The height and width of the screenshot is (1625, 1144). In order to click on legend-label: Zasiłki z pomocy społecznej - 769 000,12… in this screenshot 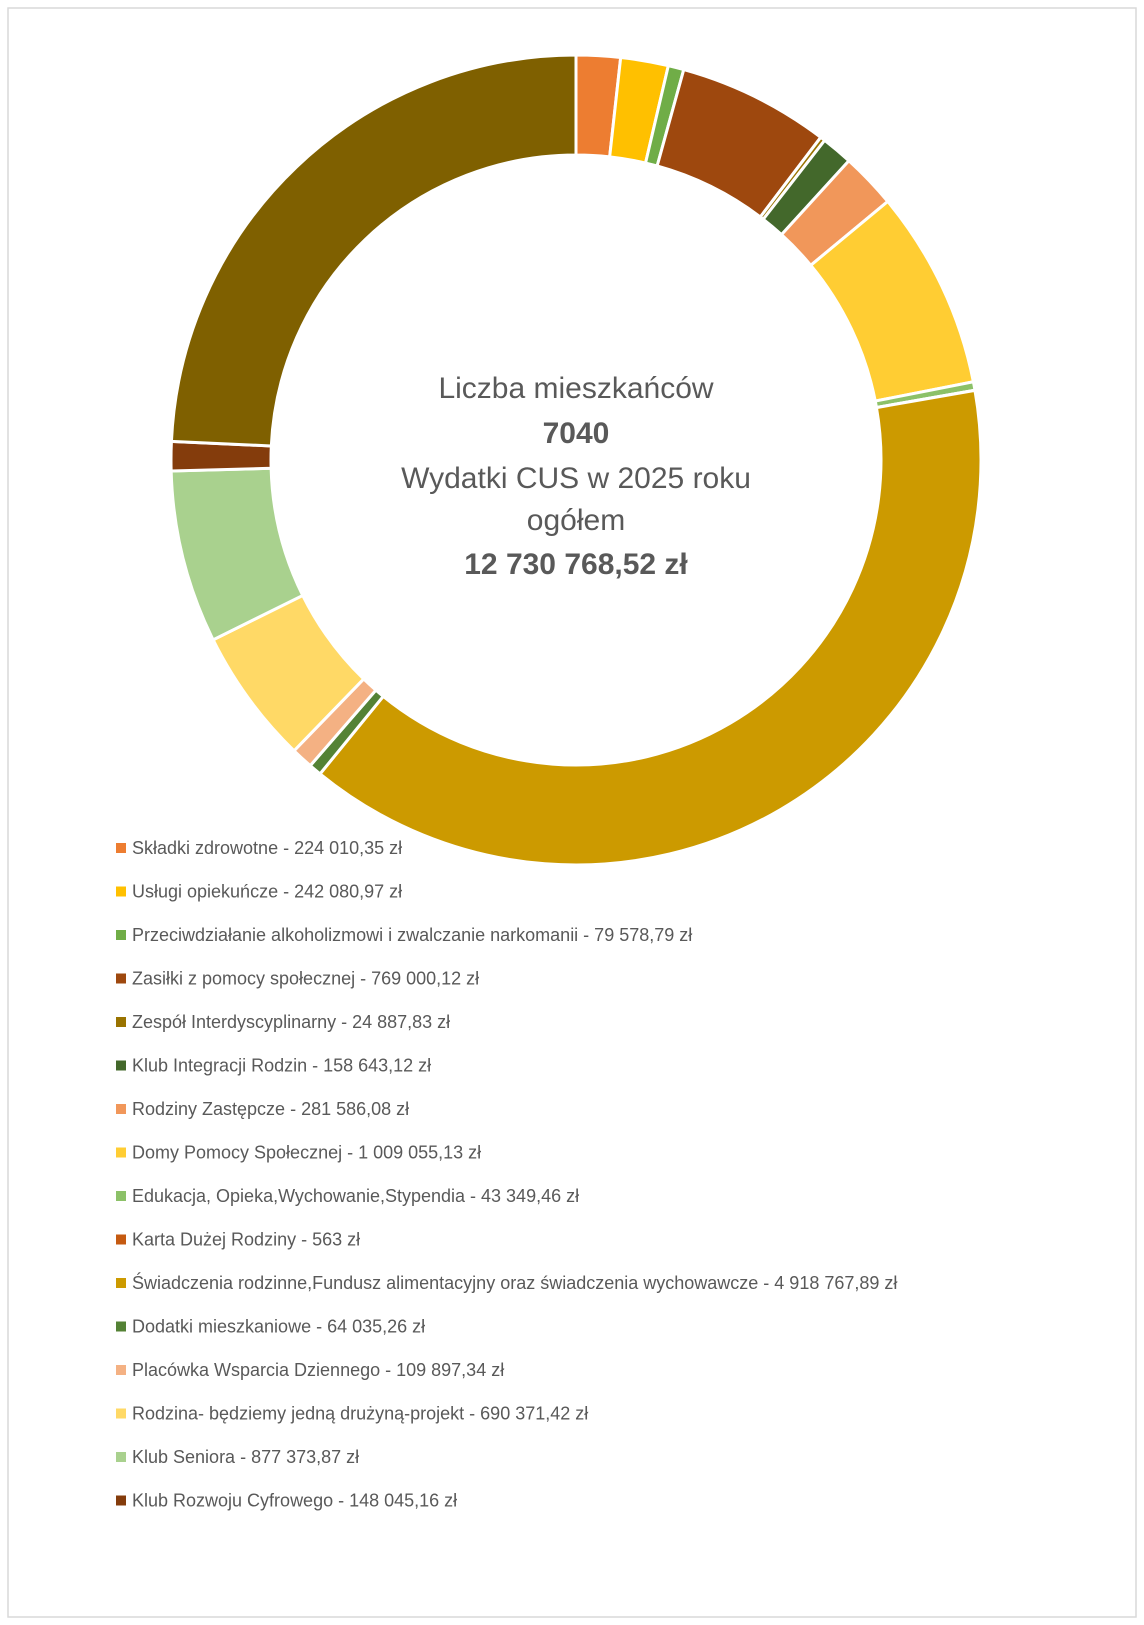, I will do `click(305, 978)`.